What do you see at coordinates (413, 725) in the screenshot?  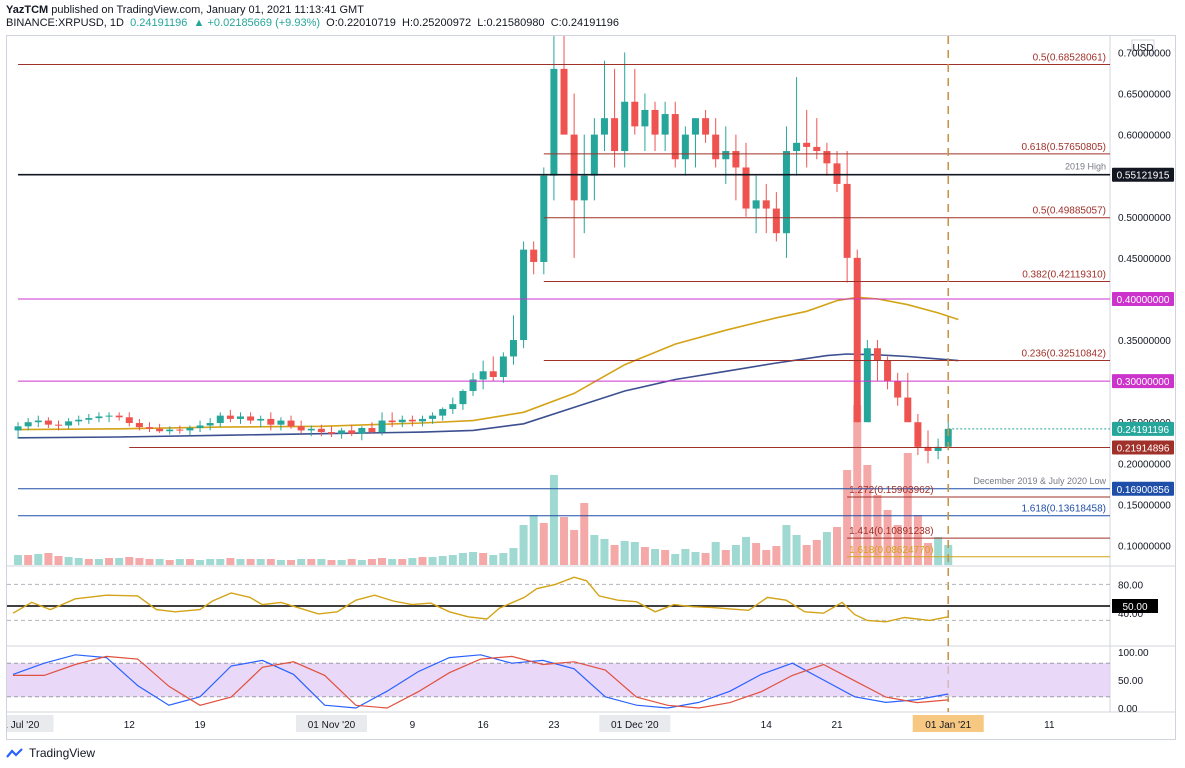 I see `time-tick: 9` at bounding box center [413, 725].